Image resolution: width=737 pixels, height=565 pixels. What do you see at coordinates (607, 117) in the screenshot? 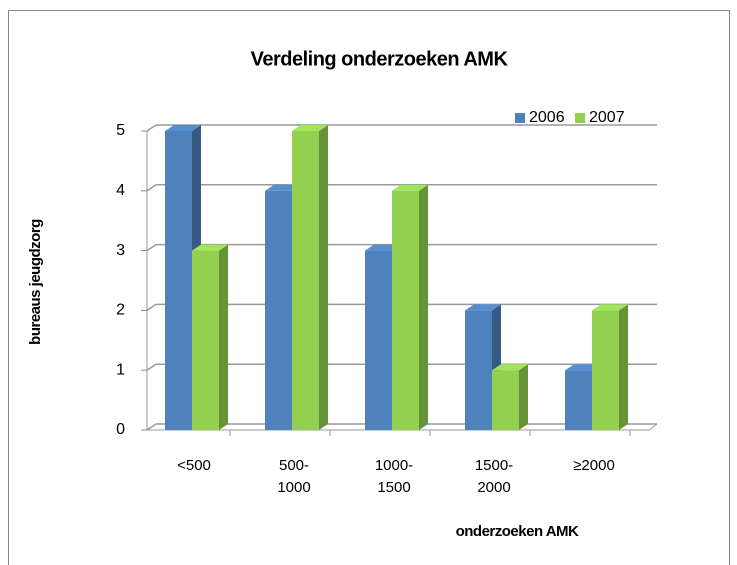
I see `legend-label: 2007` at bounding box center [607, 117].